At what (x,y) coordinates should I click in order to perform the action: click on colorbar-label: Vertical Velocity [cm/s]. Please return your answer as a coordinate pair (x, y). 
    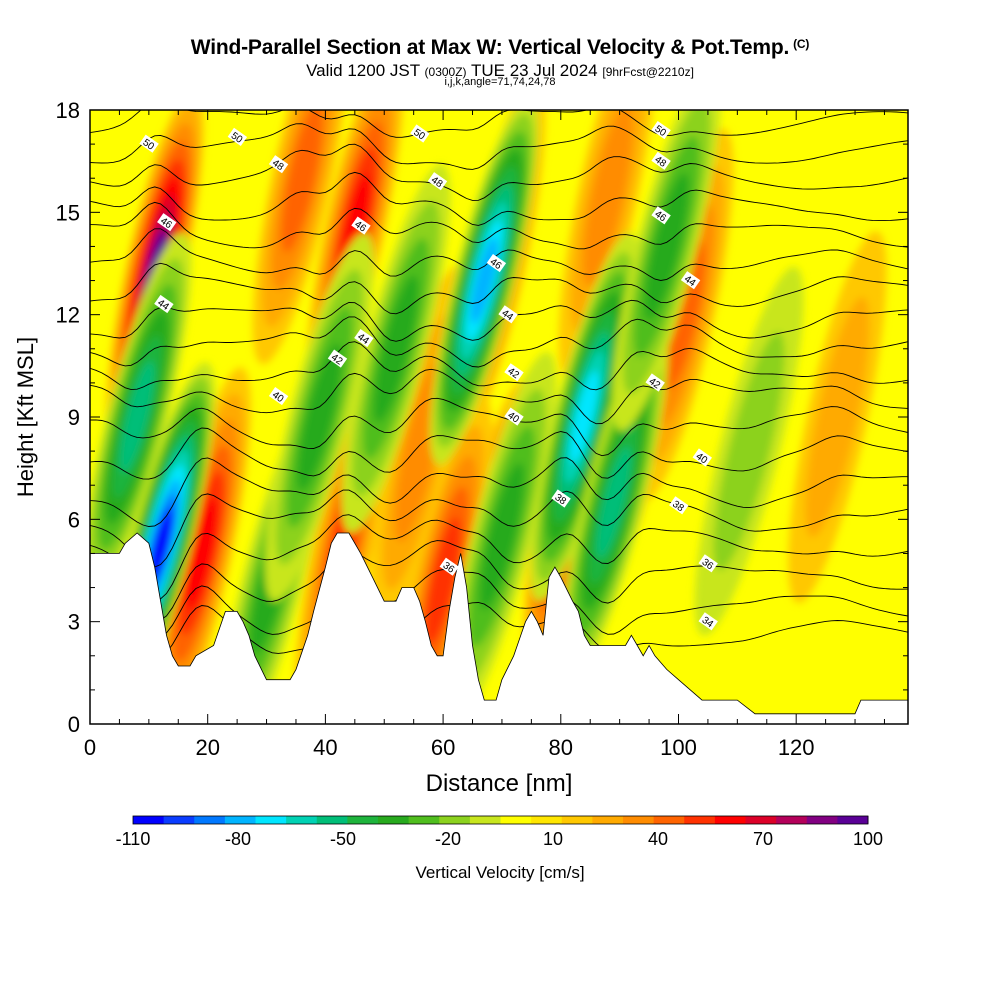
    Looking at the image, I should click on (500, 872).